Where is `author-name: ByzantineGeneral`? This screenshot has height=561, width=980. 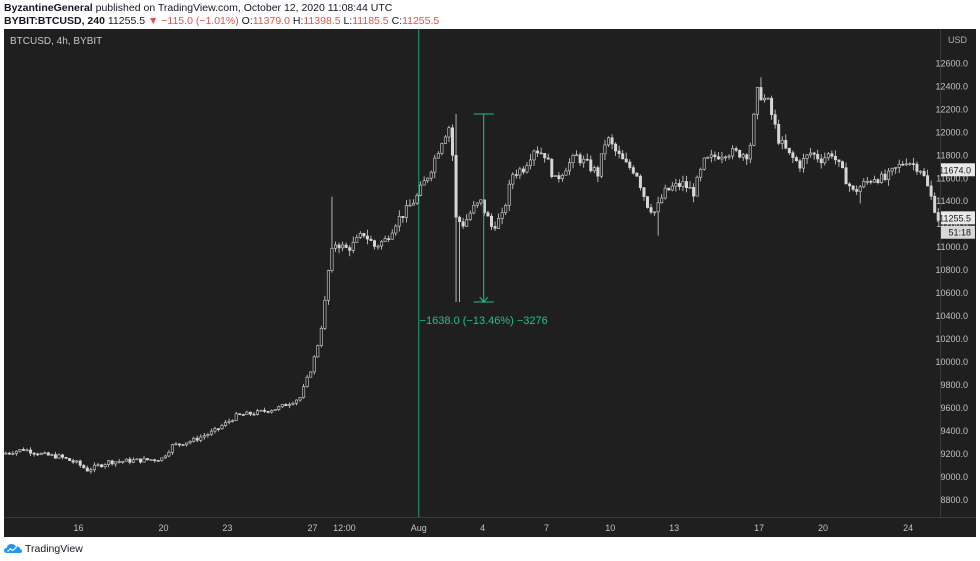 author-name: ByzantineGeneral is located at coordinates (48, 8).